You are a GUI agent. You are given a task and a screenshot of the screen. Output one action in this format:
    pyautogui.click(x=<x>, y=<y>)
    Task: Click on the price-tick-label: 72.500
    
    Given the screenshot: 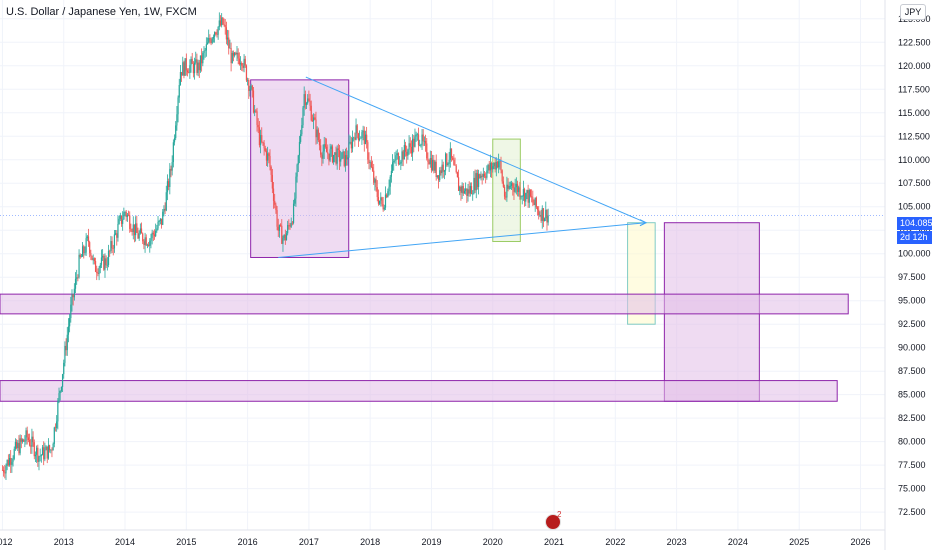 What is the action you would take?
    pyautogui.click(x=912, y=512)
    